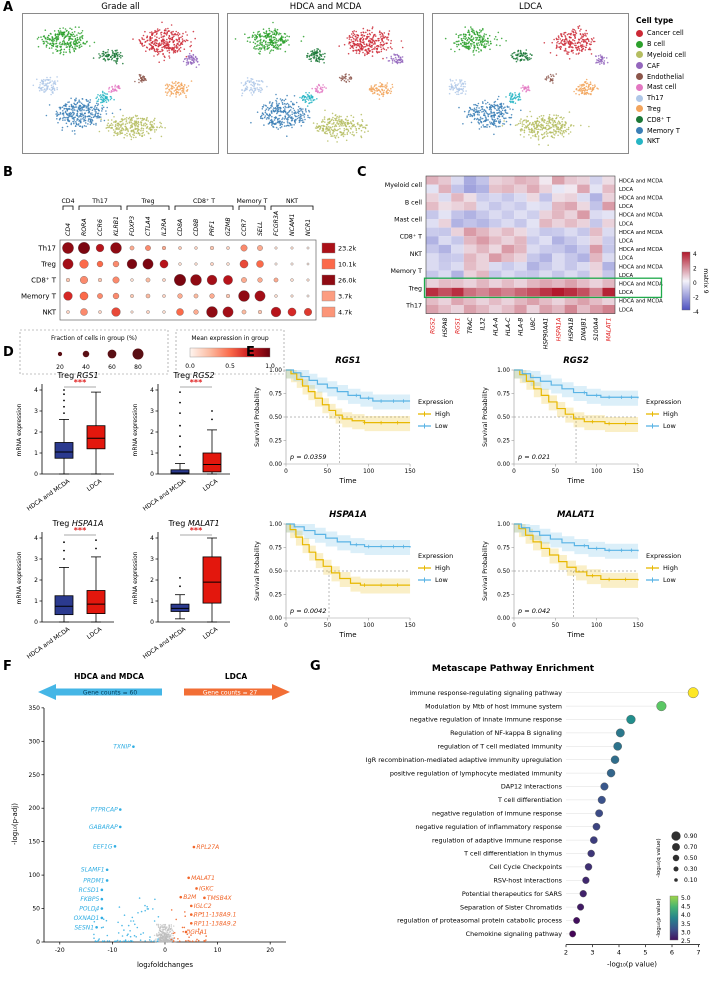  I want to click on pathway-label: negative regulation of immune response, so click(497, 814).